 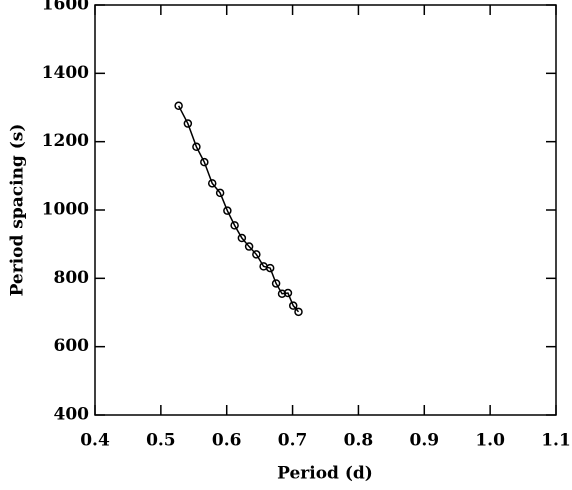 What do you see at coordinates (161, 441) in the screenshot?
I see `x-tick-label: 0.5` at bounding box center [161, 441].